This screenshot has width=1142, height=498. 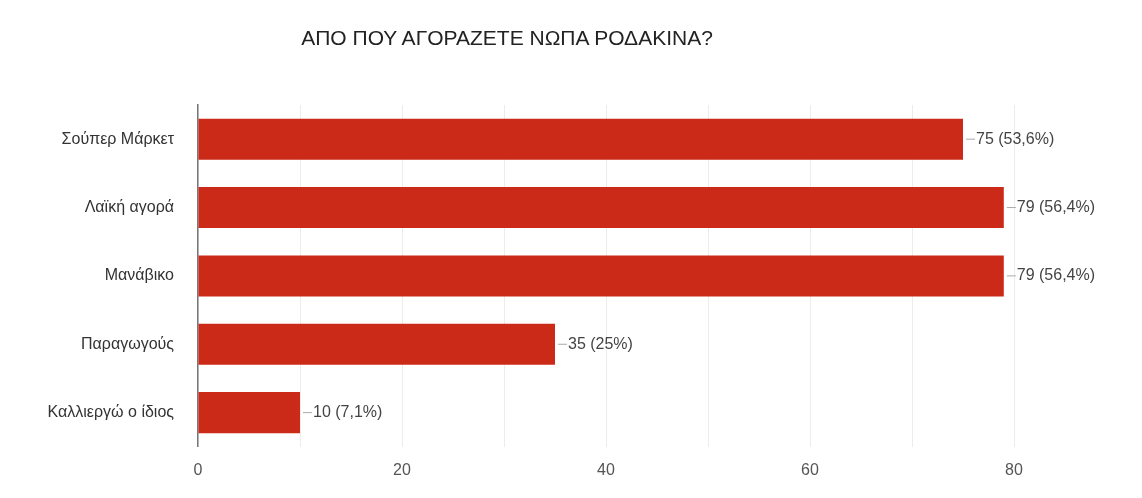 I want to click on y-tick-label: Μανάβικο, so click(x=139, y=275).